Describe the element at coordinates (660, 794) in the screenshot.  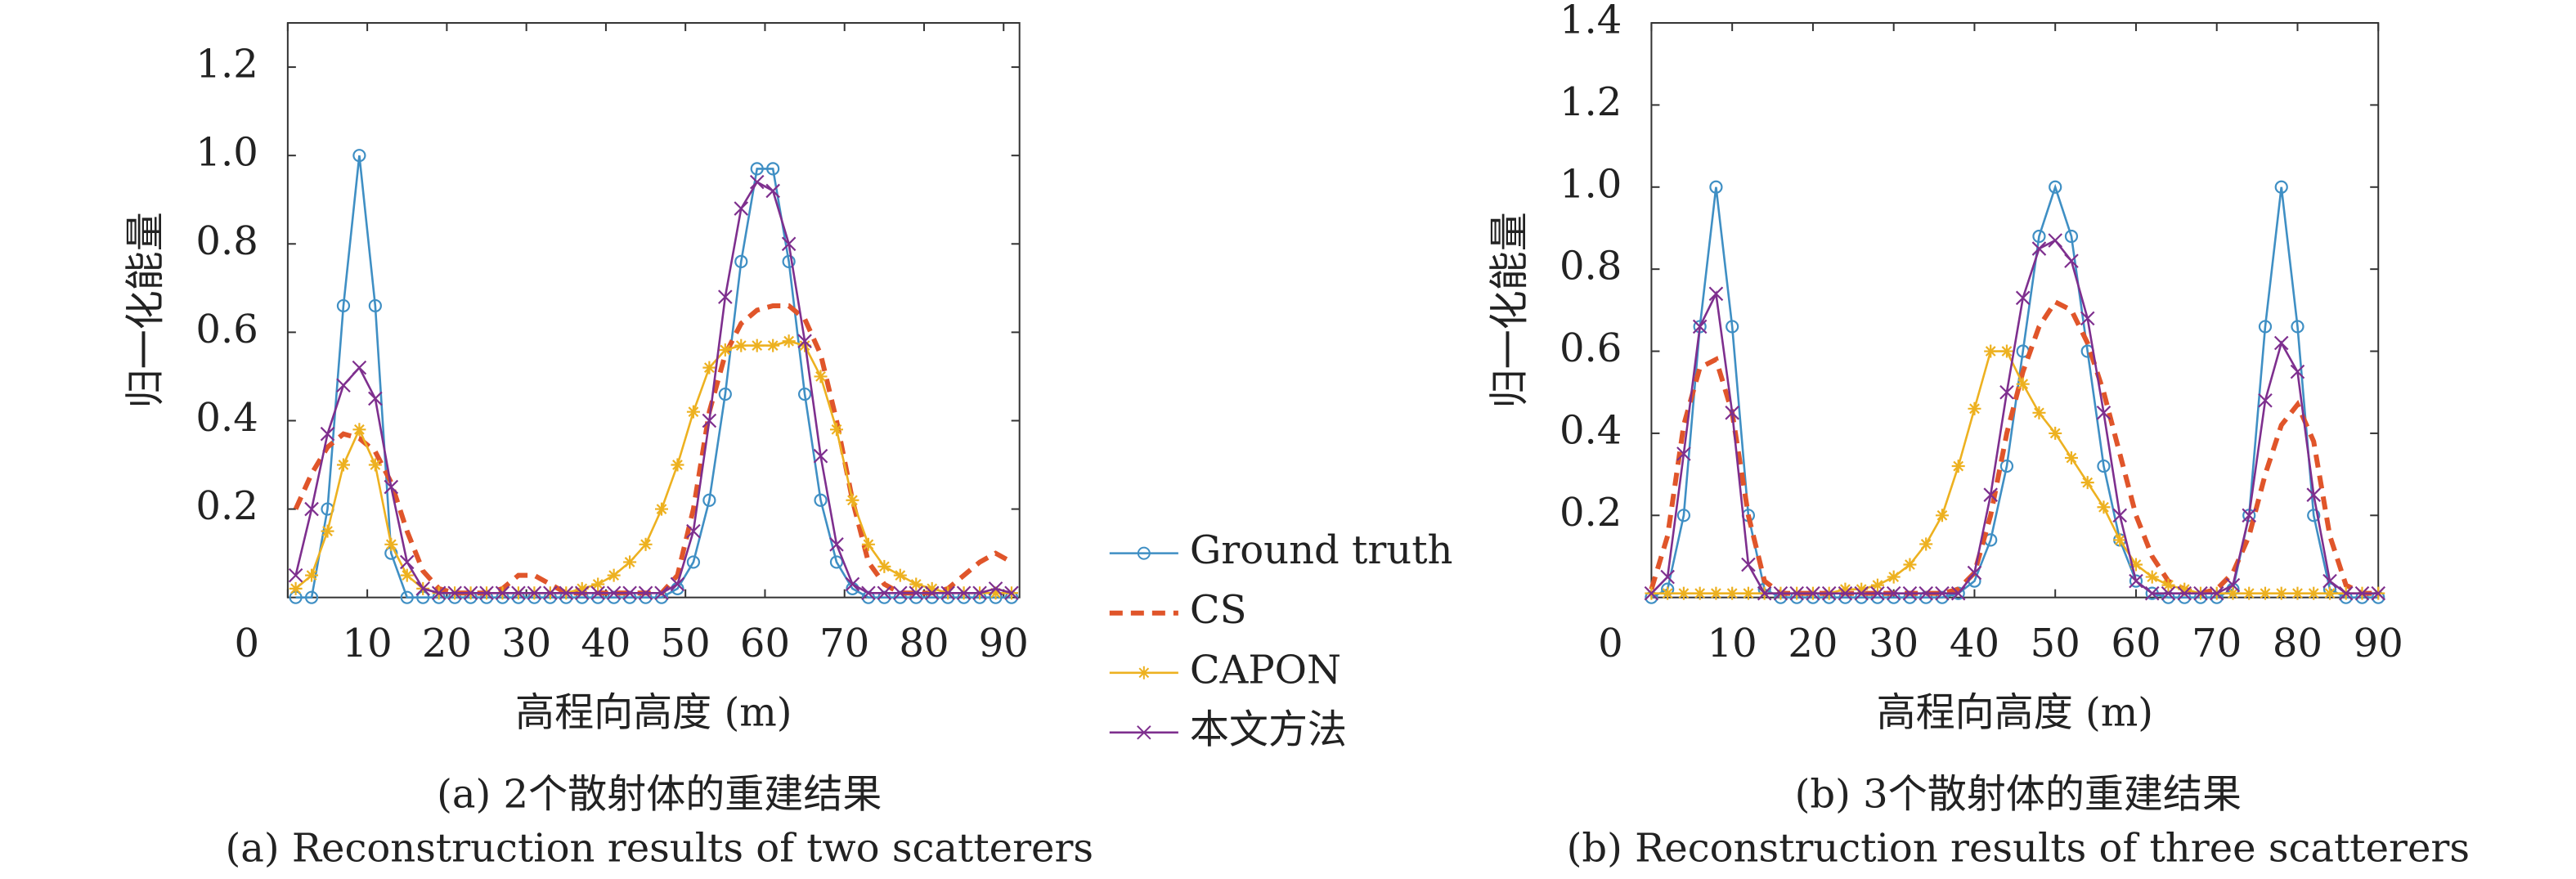
I see `caption: (a) 2个散射体的重建结果` at that location.